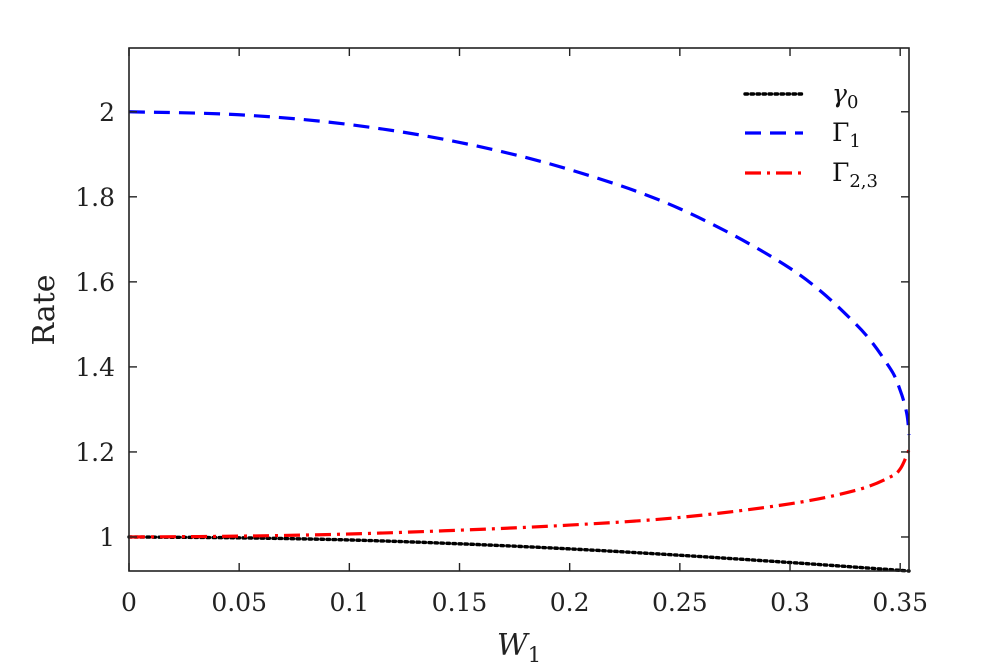 The image size is (1004, 669). I want to click on legend-label-2: Γ1, so click(846, 135).